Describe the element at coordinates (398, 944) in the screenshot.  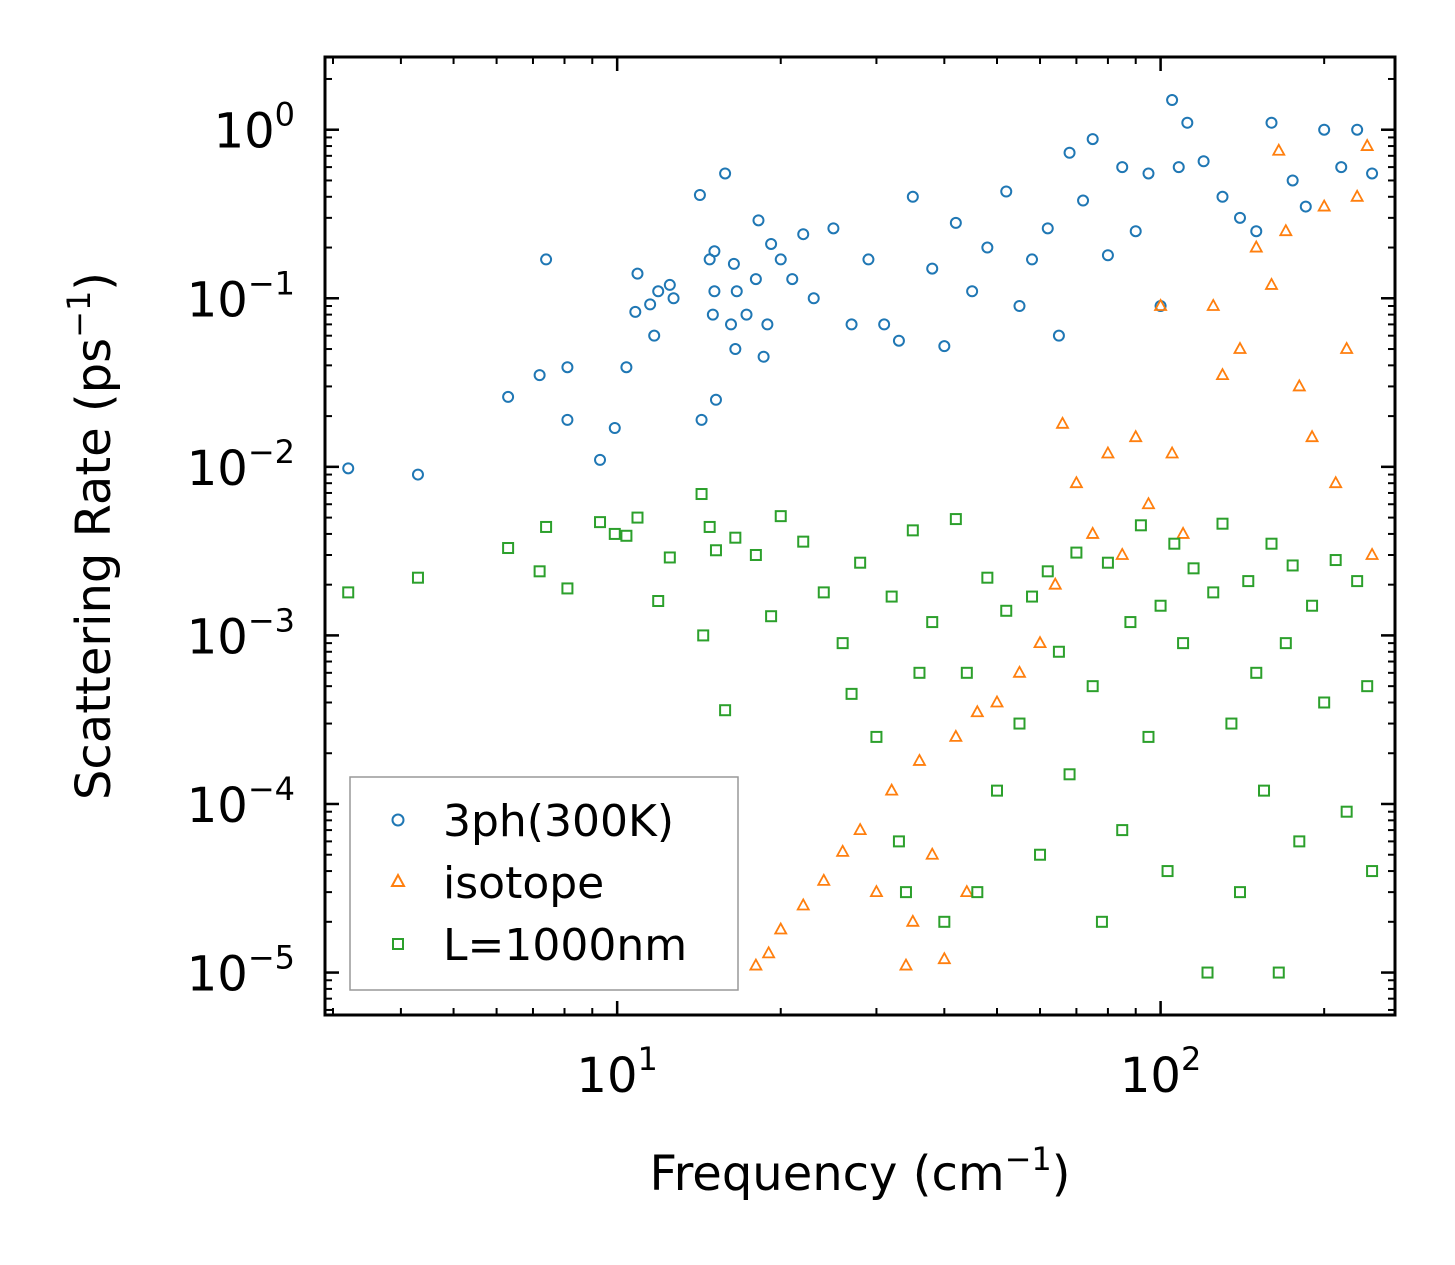
I see `legend-marker-square` at that location.